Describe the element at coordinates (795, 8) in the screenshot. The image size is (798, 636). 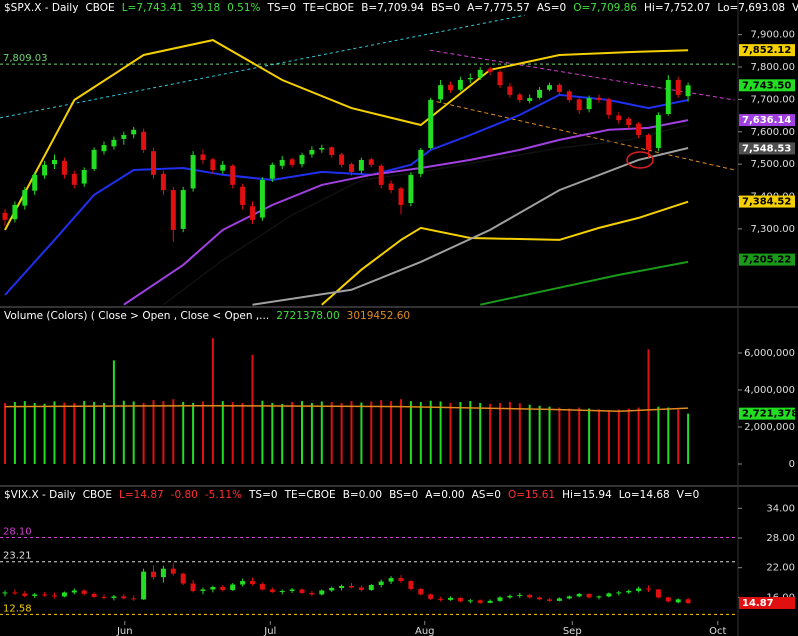
I see `header-field: V=_` at that location.